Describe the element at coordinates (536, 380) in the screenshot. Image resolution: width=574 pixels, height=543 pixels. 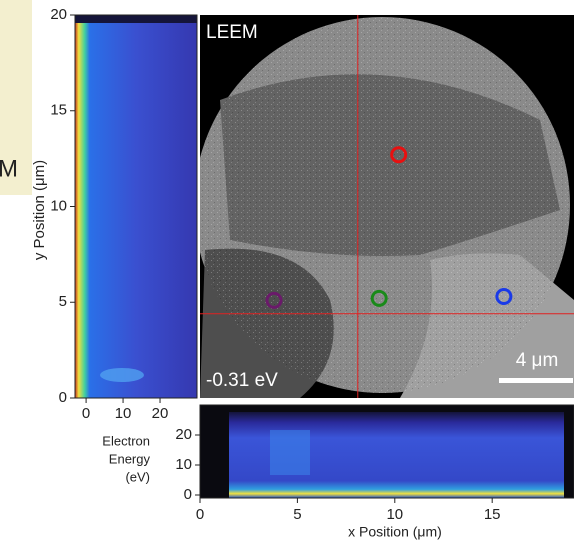
I see `scale-bar` at that location.